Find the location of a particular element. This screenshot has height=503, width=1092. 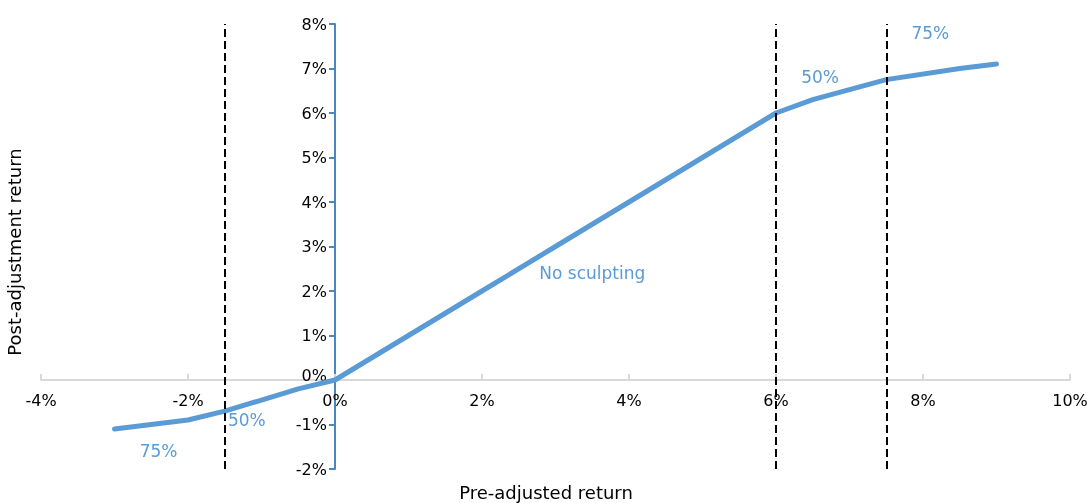

y-tick-label: 2% is located at coordinates (314, 291).